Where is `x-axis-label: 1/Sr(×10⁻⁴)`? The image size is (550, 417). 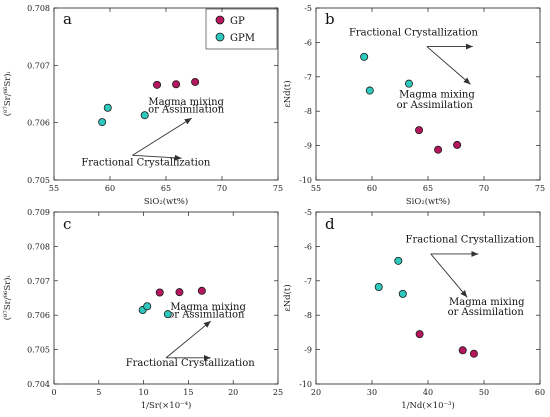 x-axis-label: 1/Sr(×10⁻⁴) is located at coordinates (166, 405).